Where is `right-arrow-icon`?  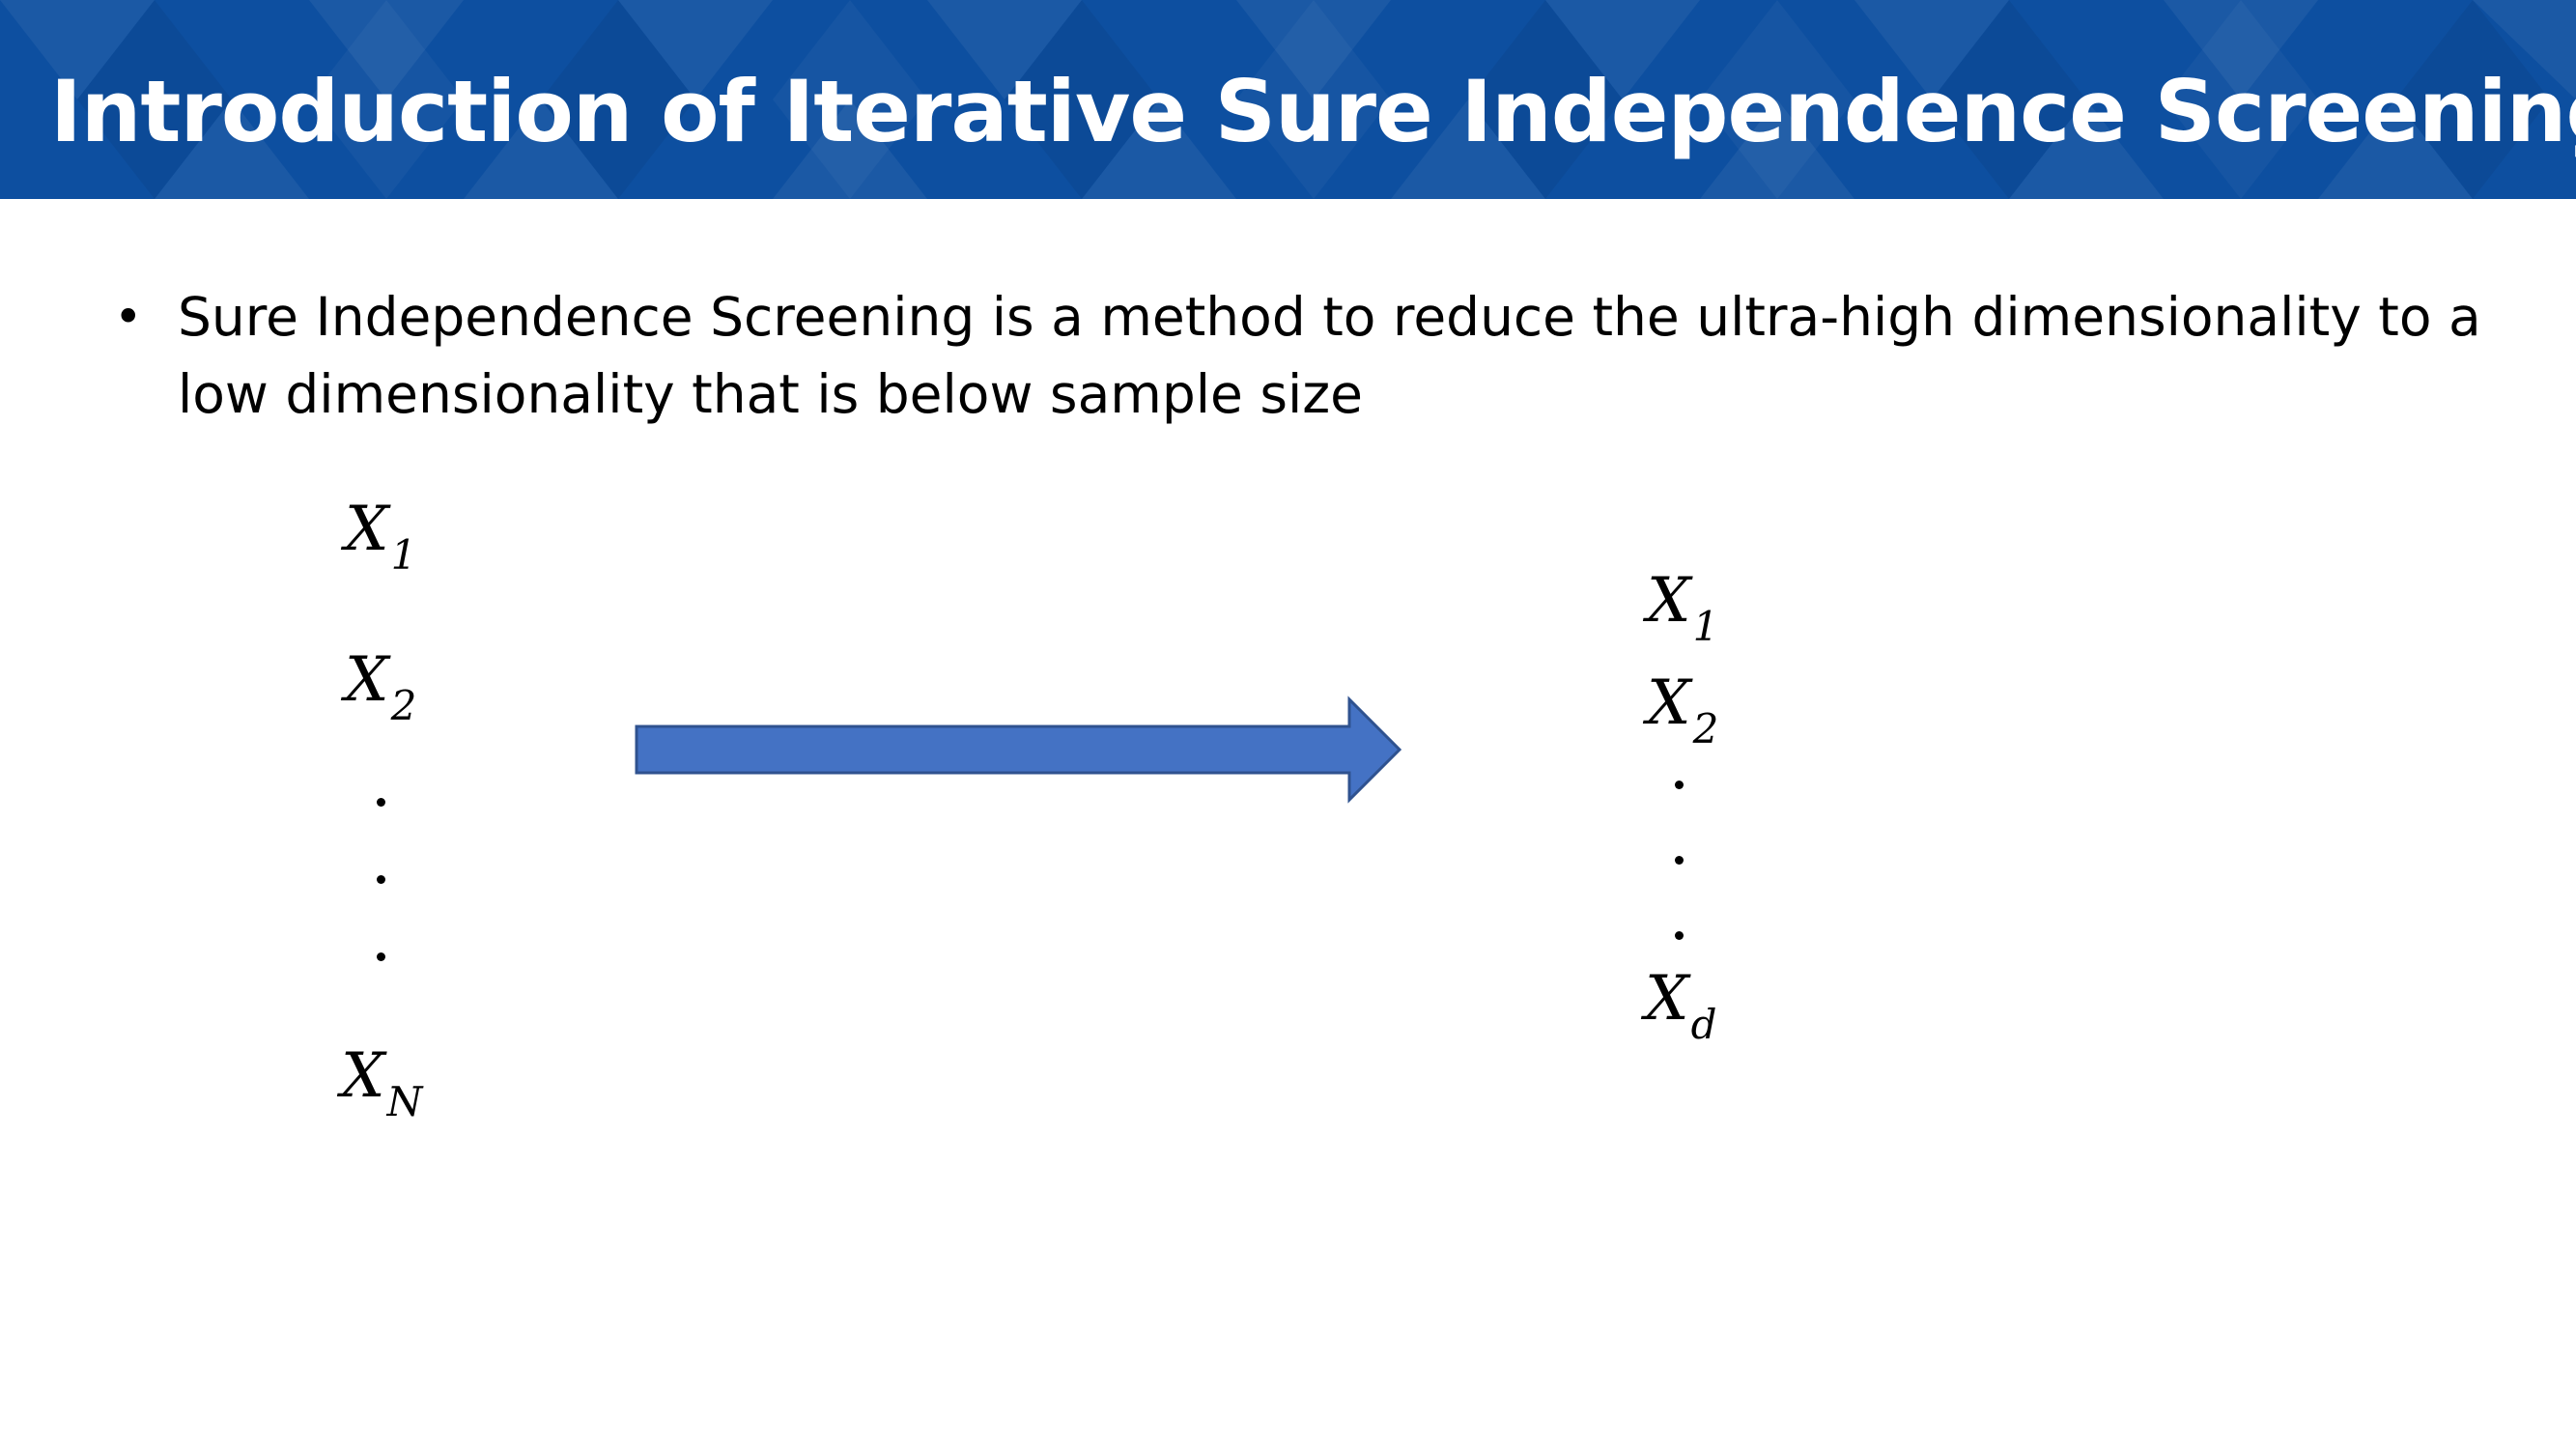 right-arrow-icon is located at coordinates (1019, 750).